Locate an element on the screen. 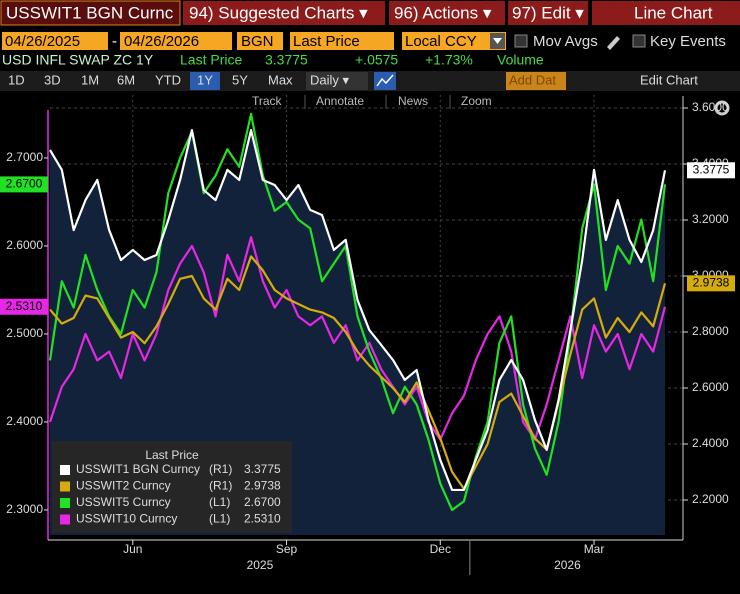 The image size is (740, 594). y-tick-label: 2.7000 is located at coordinates (24, 157).